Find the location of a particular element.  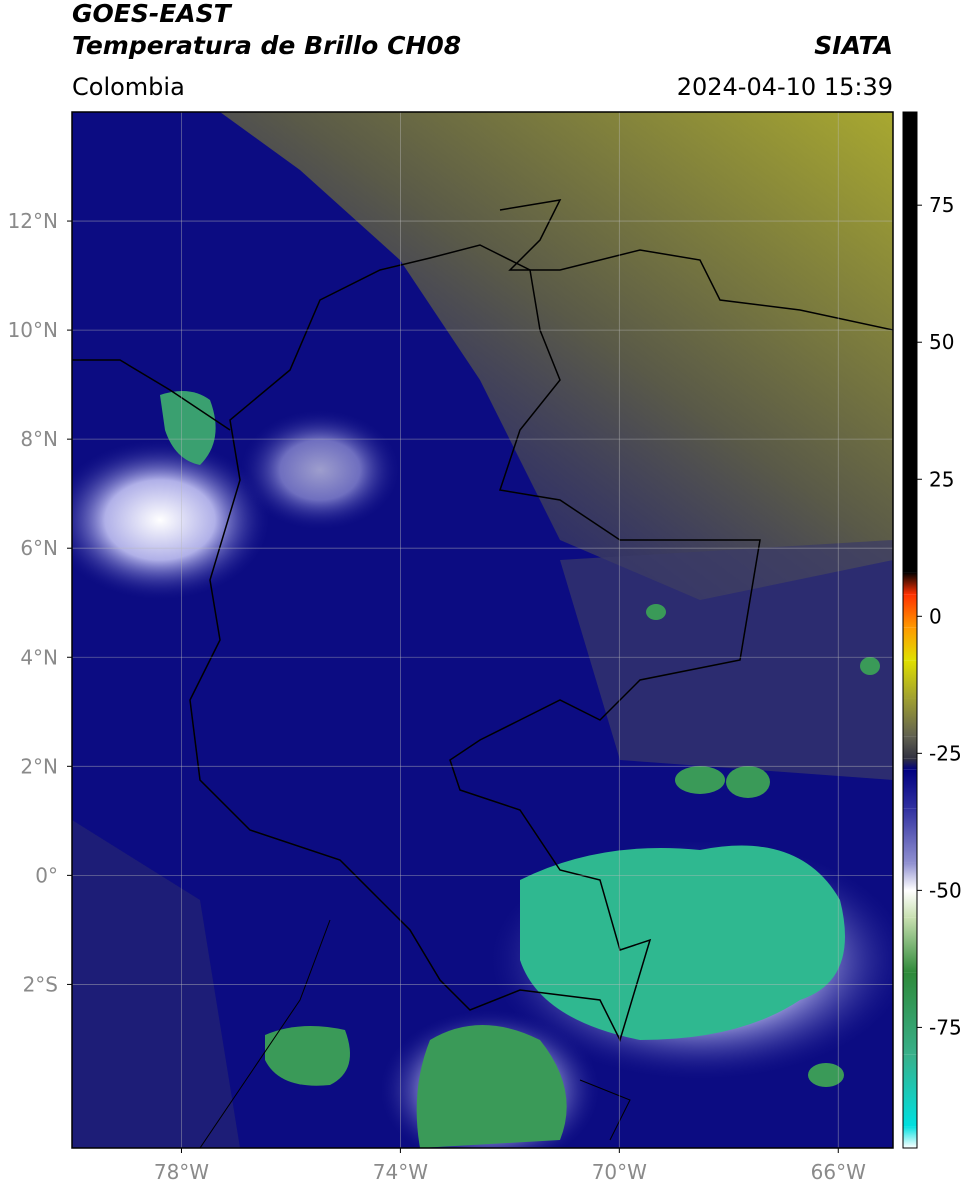

y-tick-label: 0° is located at coordinates (46, 875).